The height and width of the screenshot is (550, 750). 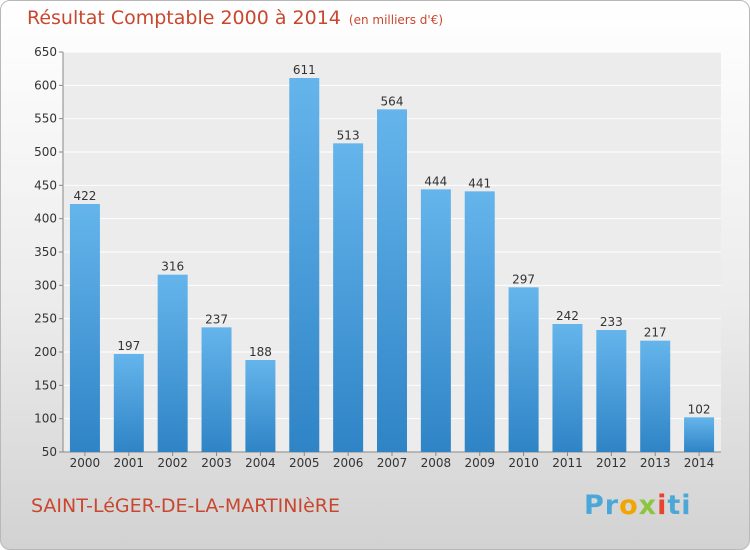 I want to click on logo-part: ti, so click(x=679, y=505).